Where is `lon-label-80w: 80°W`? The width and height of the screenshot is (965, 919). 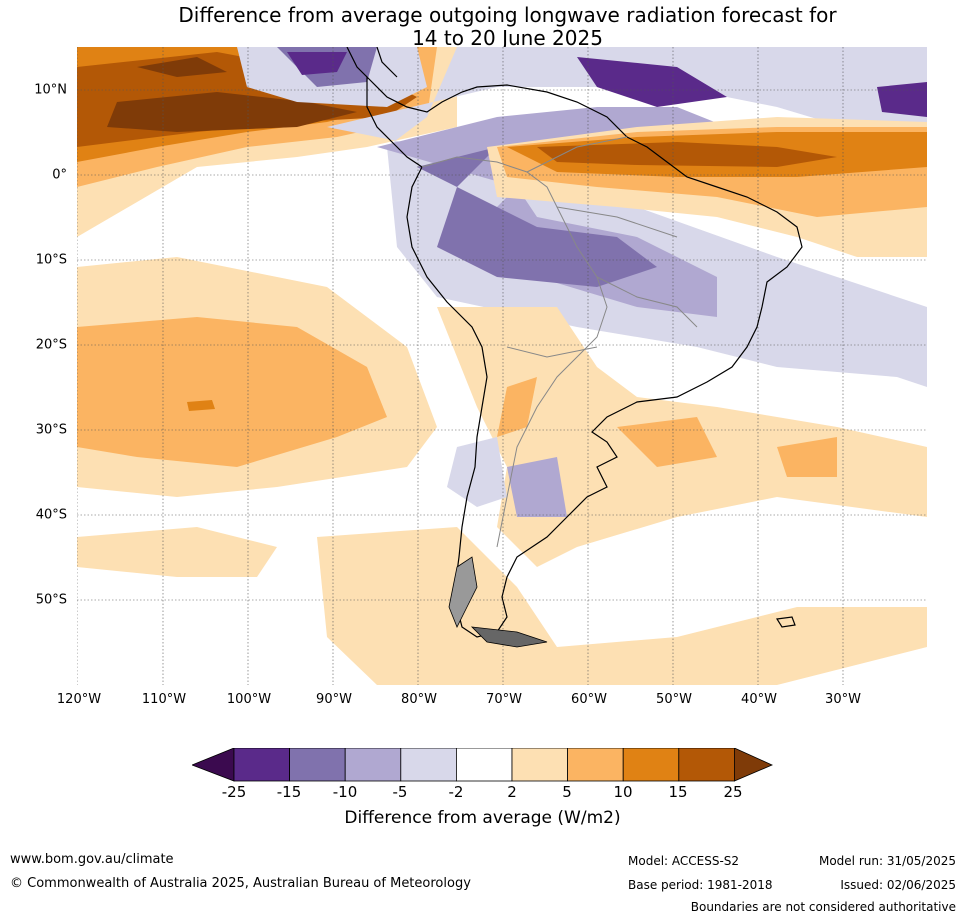 lon-label-80w: 80°W is located at coordinates (419, 699).